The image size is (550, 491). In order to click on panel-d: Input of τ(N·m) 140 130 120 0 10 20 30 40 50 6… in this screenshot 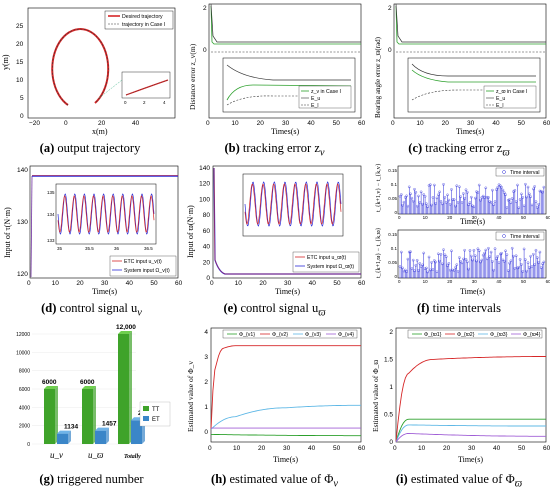, I will do `click(91, 241)`.